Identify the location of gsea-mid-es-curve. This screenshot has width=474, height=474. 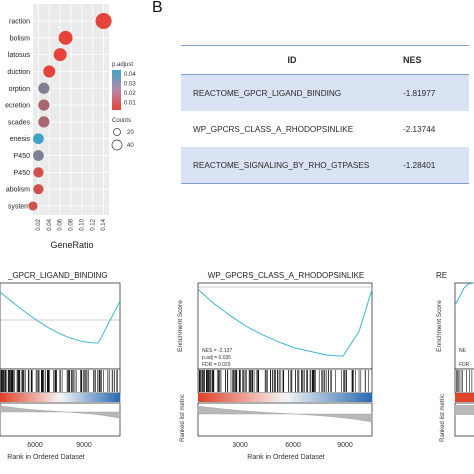
(285, 323).